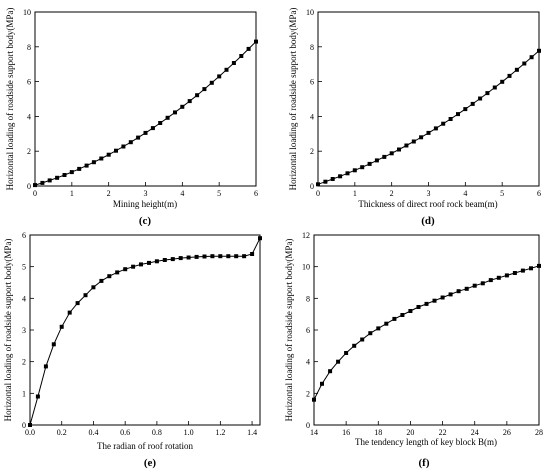 The image size is (550, 472). I want to click on chart-2-panel-label: (d), so click(428, 221).